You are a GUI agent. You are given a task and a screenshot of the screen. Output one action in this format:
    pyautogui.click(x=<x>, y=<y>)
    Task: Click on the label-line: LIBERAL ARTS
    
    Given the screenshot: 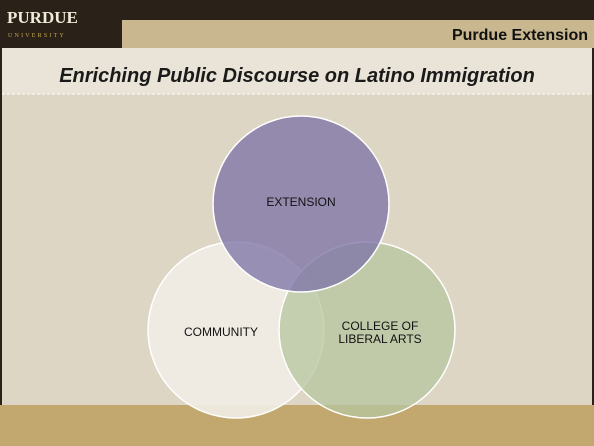 What is the action you would take?
    pyautogui.click(x=379, y=339)
    